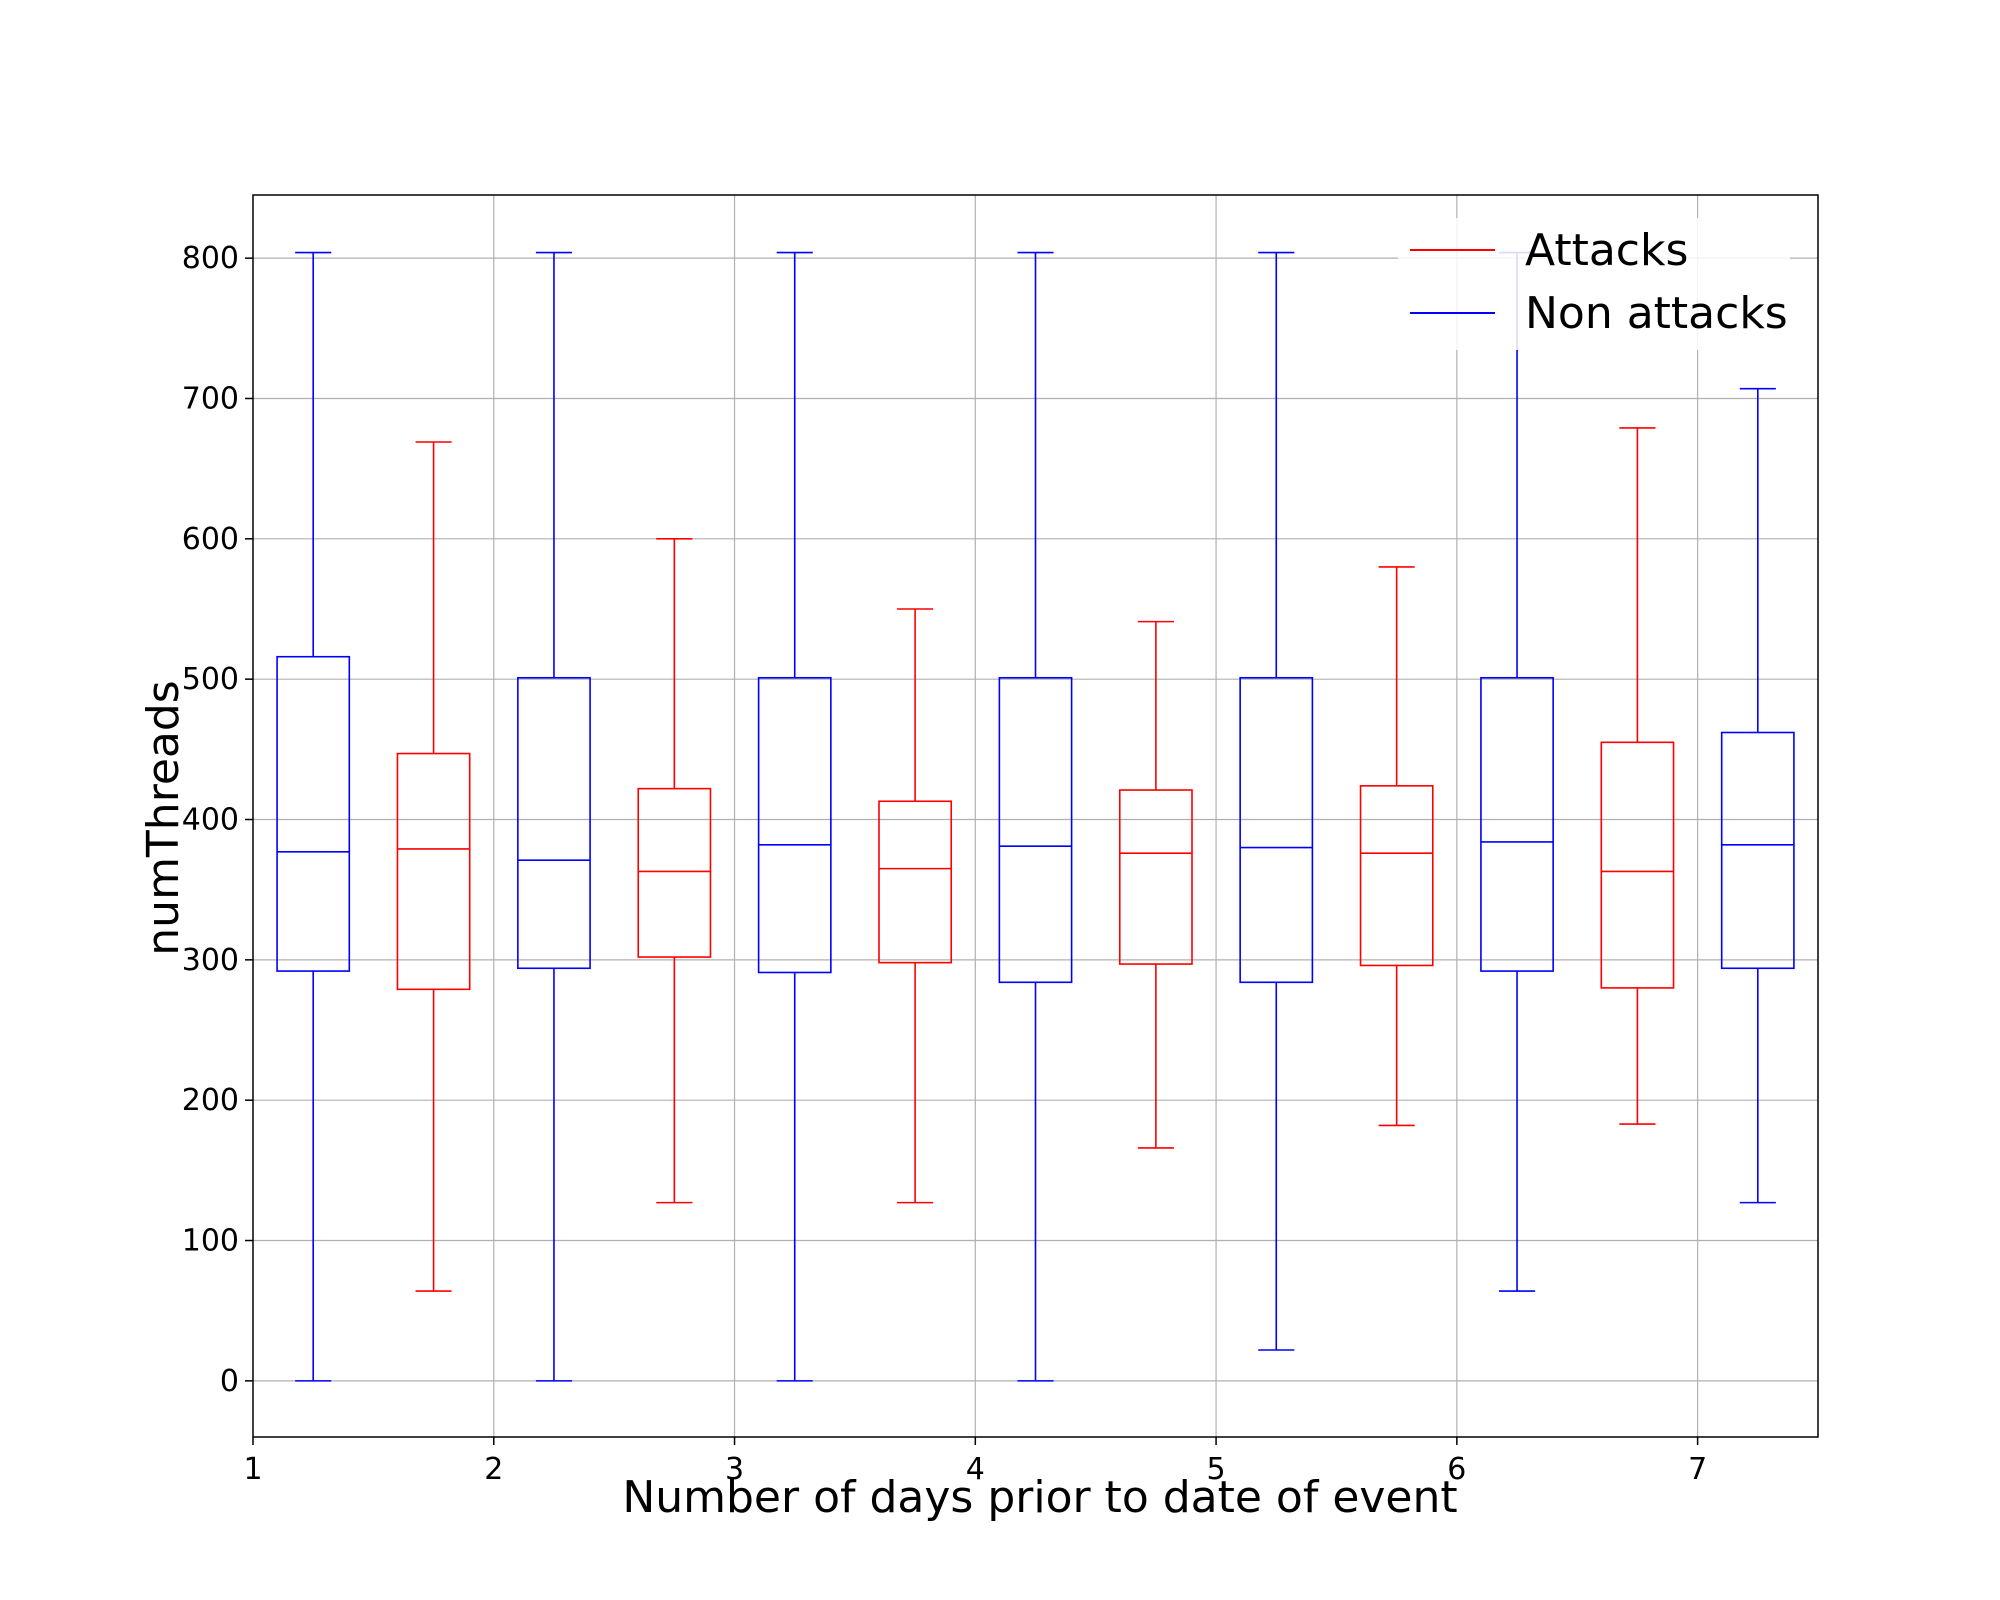 The image size is (2000, 1600). Describe the element at coordinates (210, 258) in the screenshot. I see `y-tick-label: 800` at that location.